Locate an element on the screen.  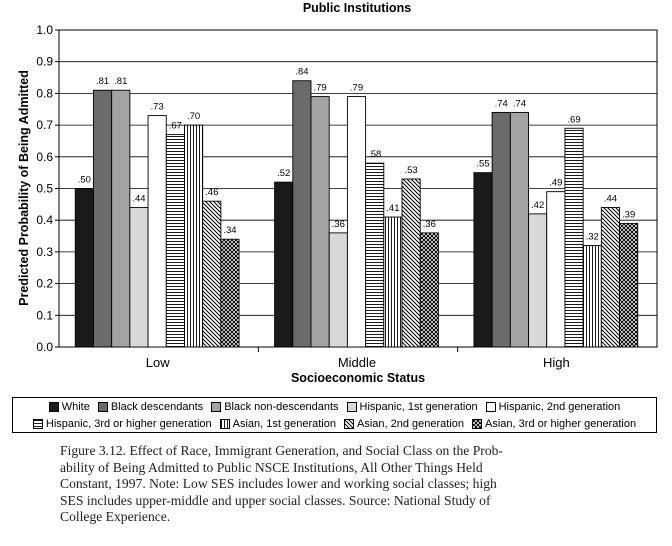
caption-line: College Experience. is located at coordinates (115, 517).